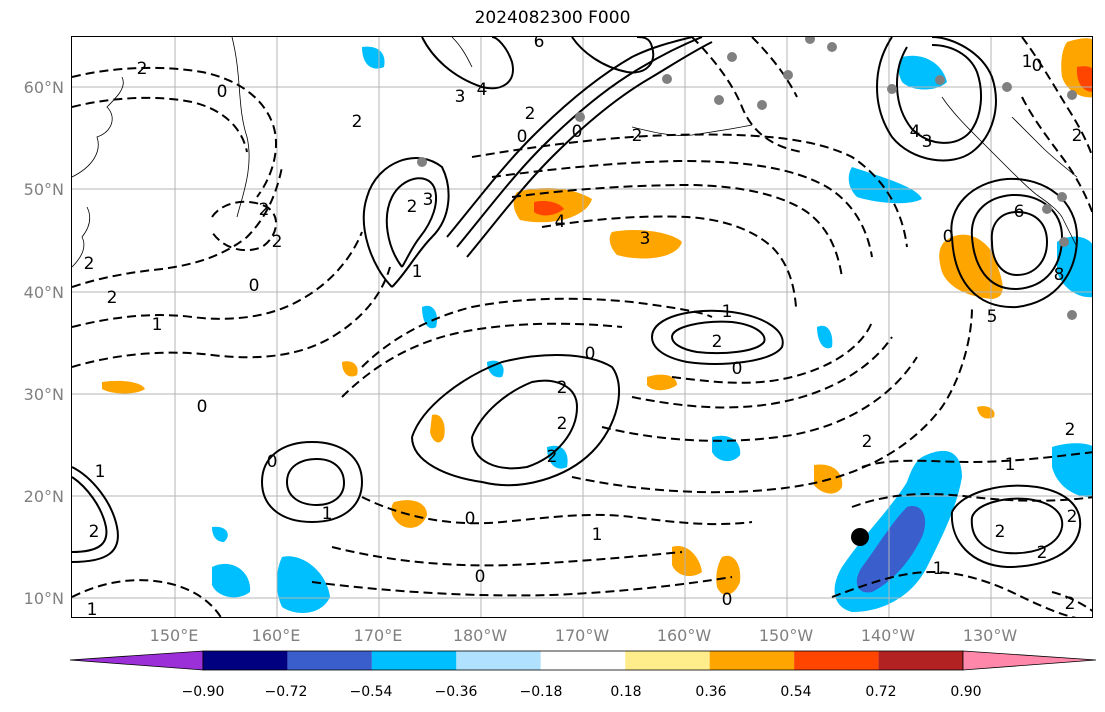 The width and height of the screenshot is (1105, 712). Describe the element at coordinates (552, 18) in the screenshot. I see `map-title: 2024082300 F000` at that location.